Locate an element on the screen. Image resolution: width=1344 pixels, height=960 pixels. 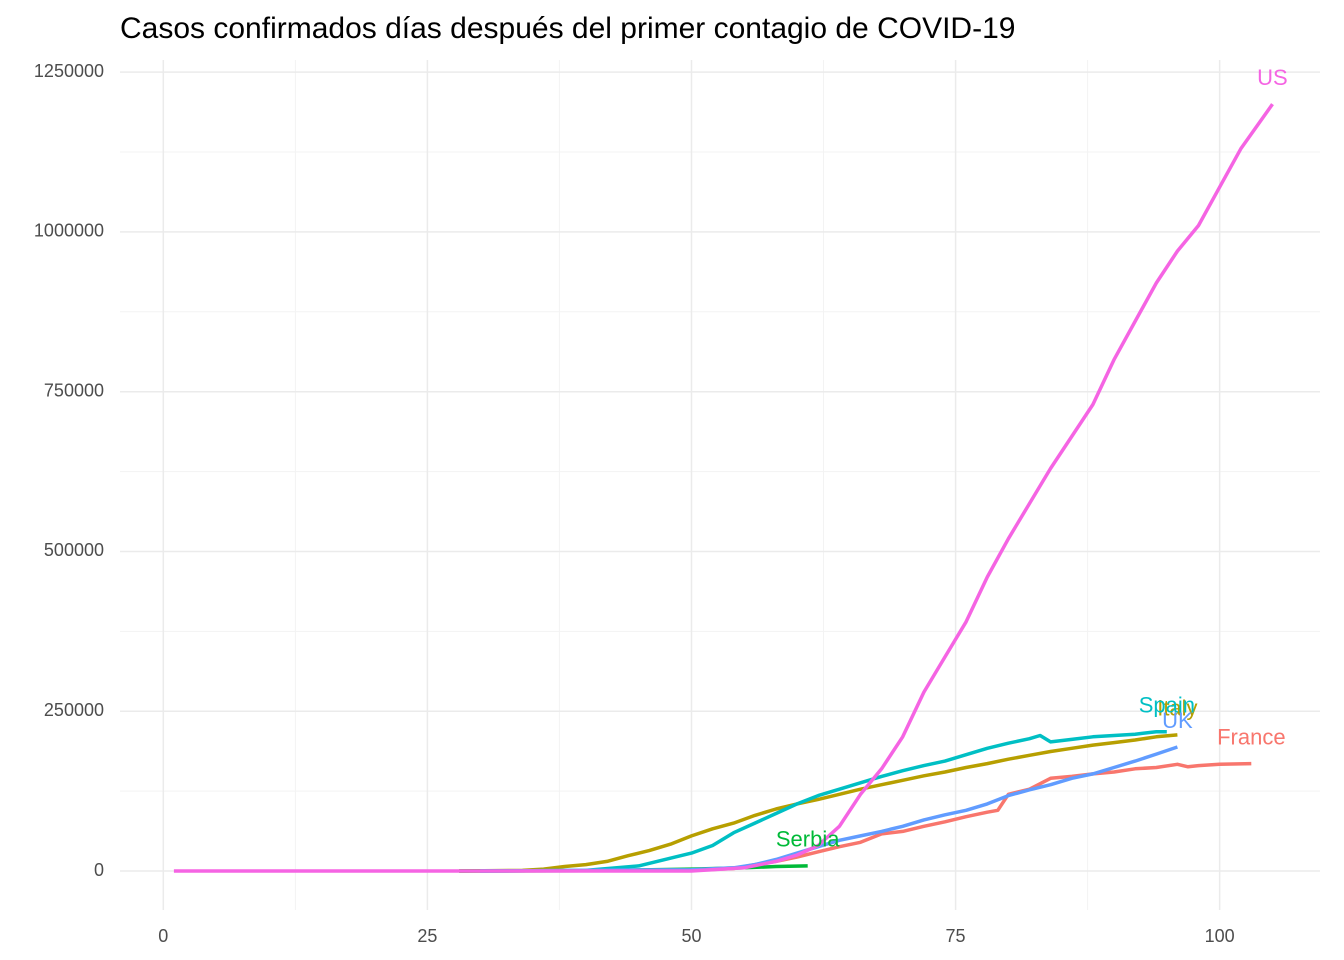
x-tick-label: 0 is located at coordinates (163, 936).